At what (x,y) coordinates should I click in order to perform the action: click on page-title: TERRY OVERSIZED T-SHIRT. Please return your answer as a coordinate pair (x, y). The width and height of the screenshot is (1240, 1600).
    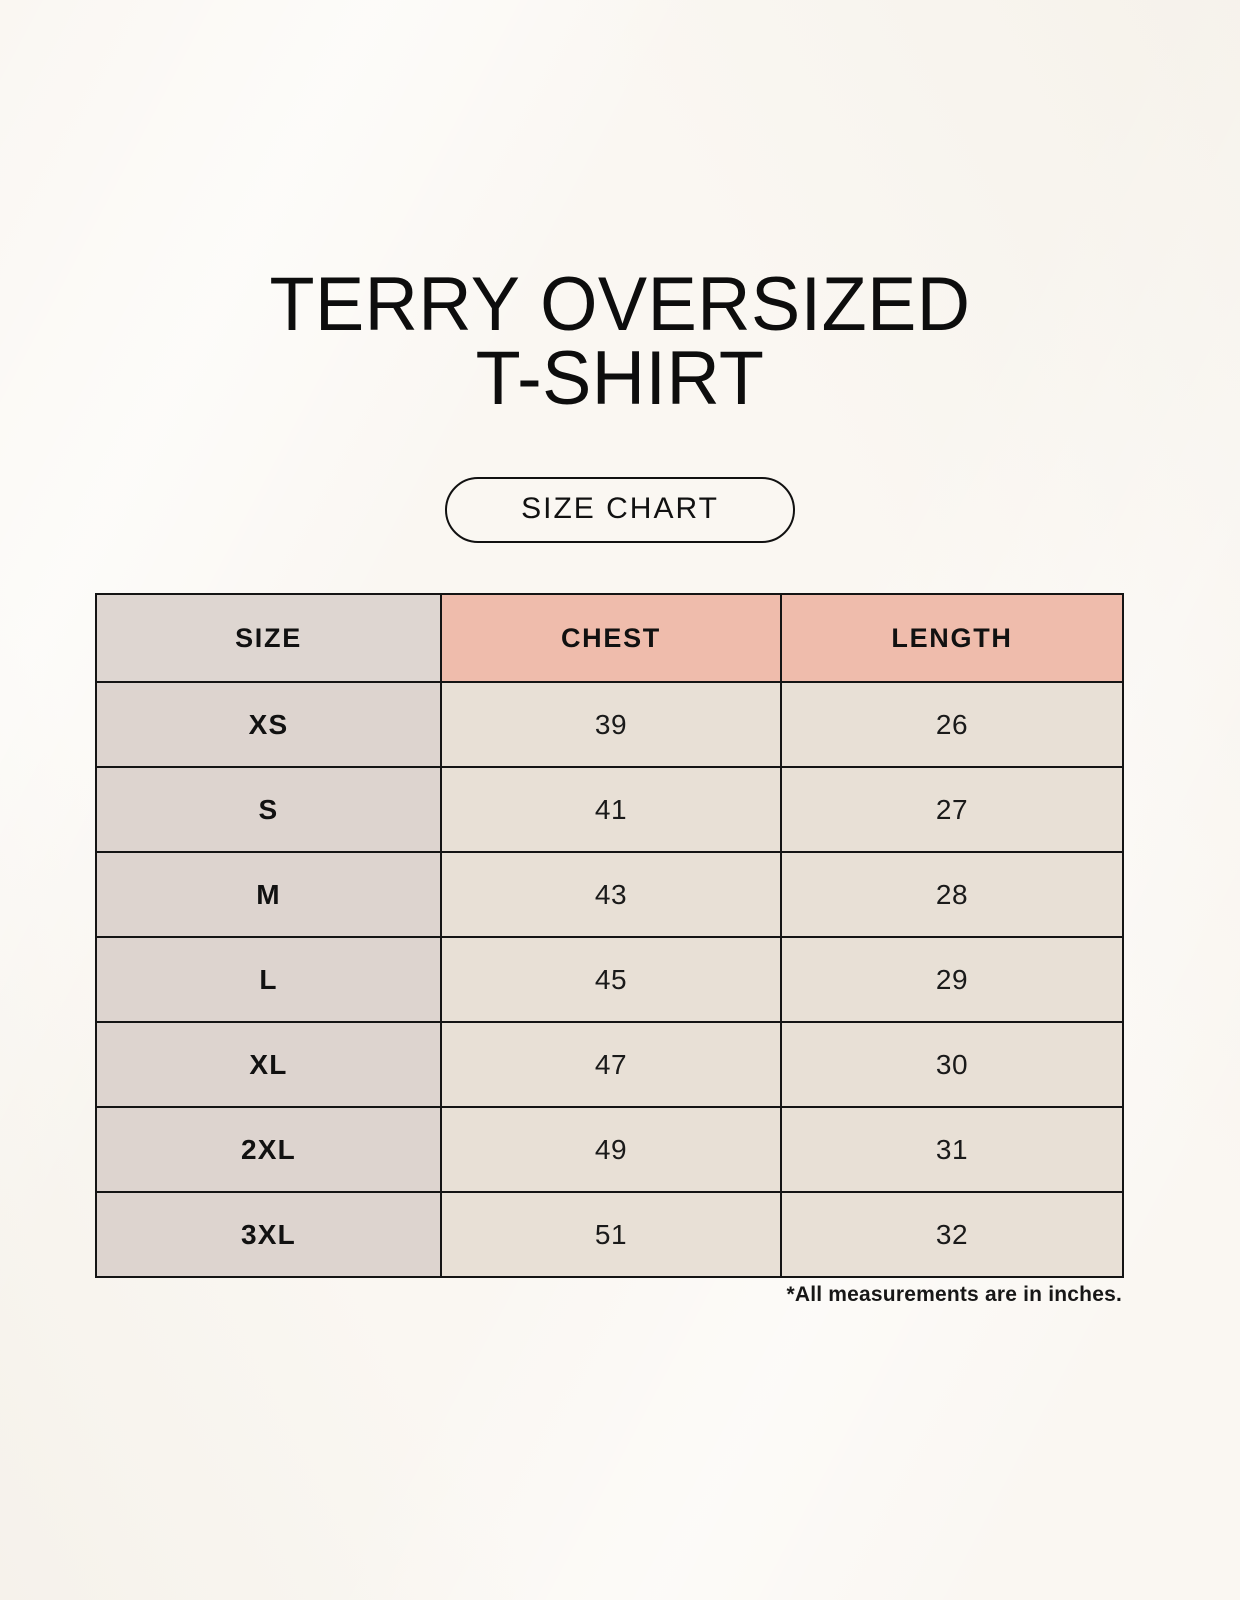
    Looking at the image, I should click on (620, 342).